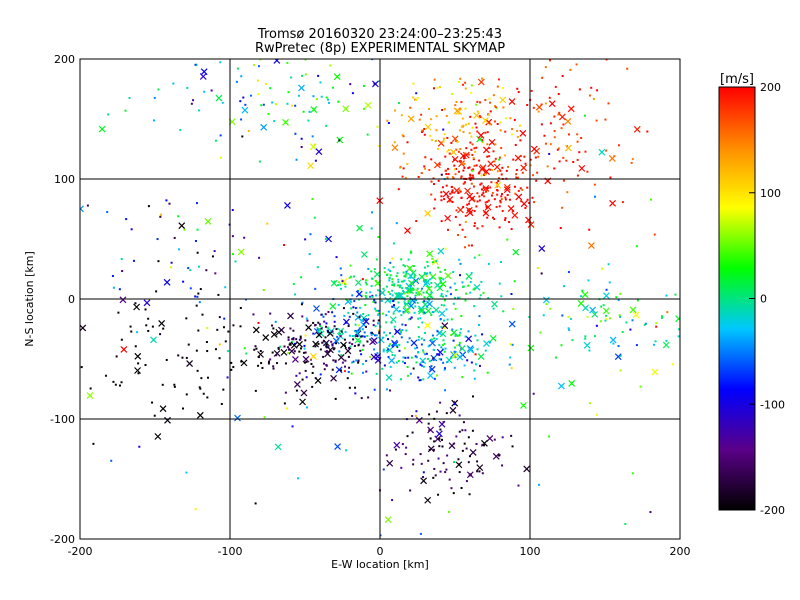  What do you see at coordinates (62, 539) in the screenshot?
I see `y-tick-label: -200` at bounding box center [62, 539].